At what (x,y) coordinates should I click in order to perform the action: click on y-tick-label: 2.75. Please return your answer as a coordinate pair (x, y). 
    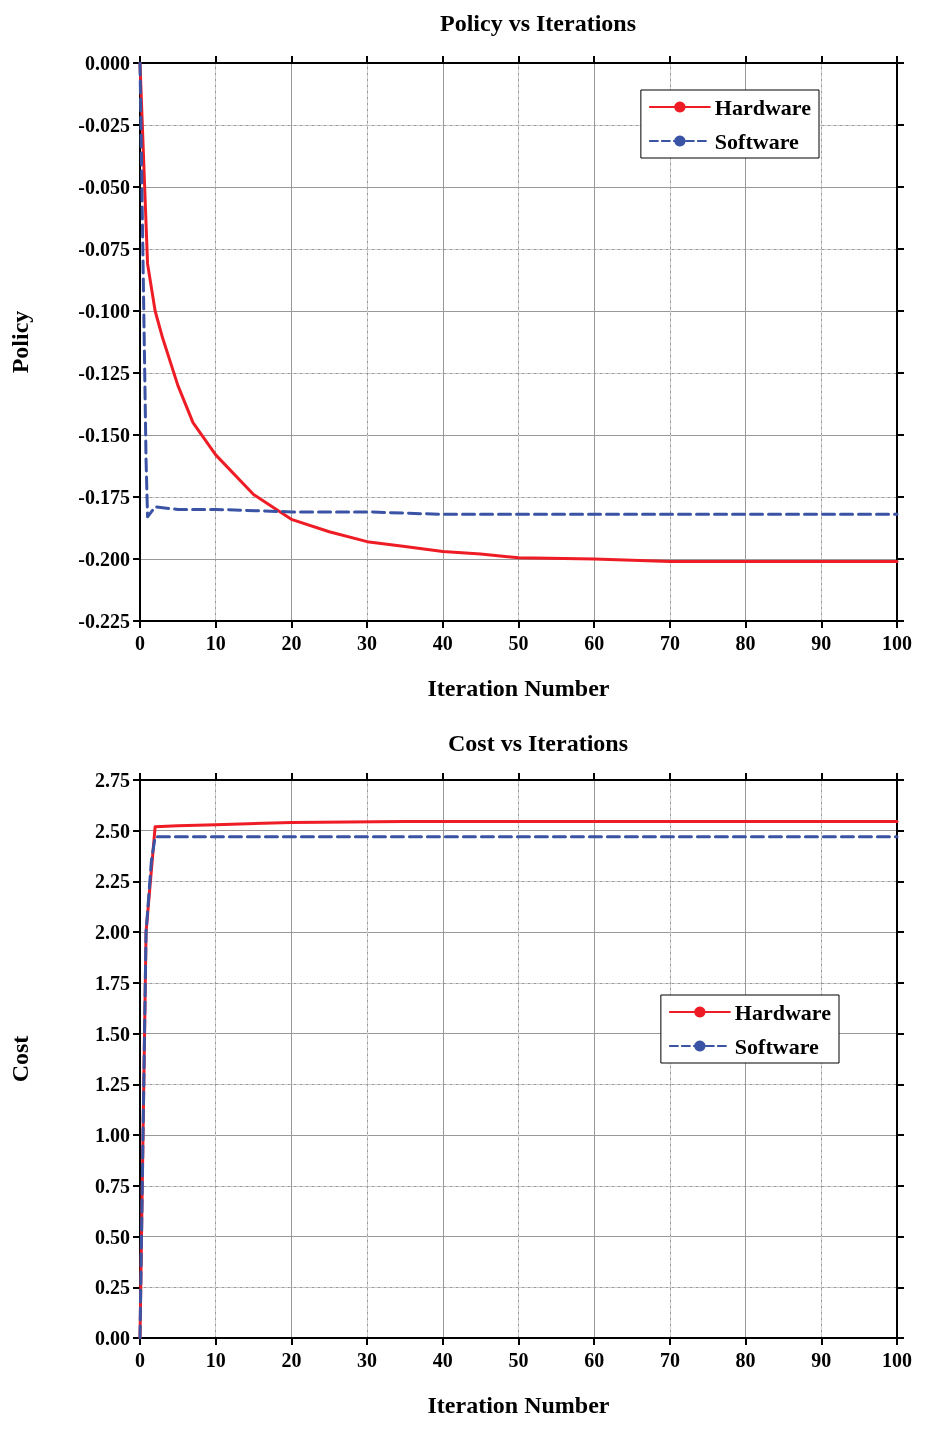
    Looking at the image, I should click on (112, 780).